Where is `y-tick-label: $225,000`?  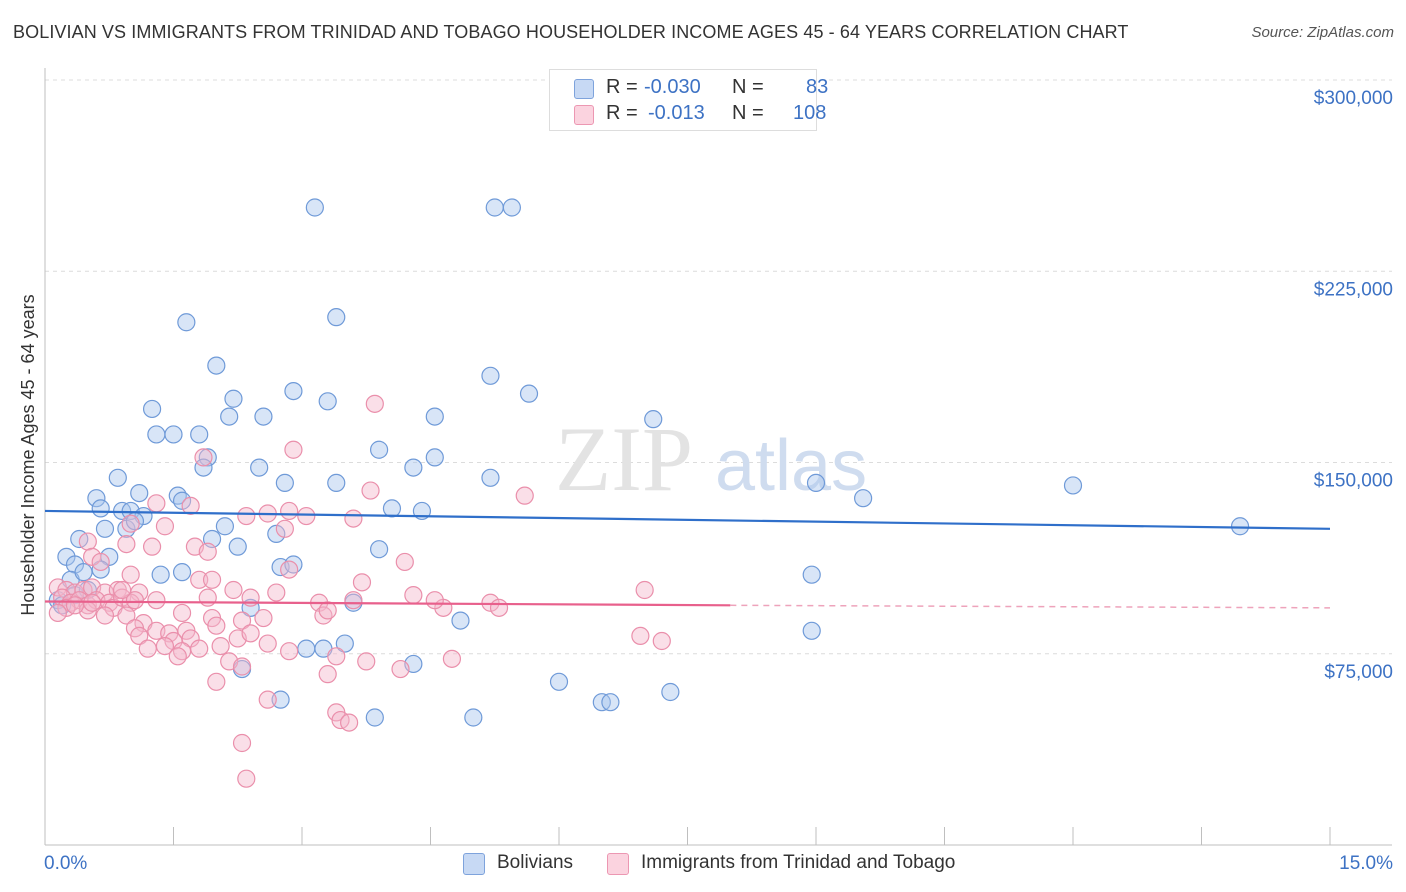
y-tick-label: $225,000 is located at coordinates (1353, 289).